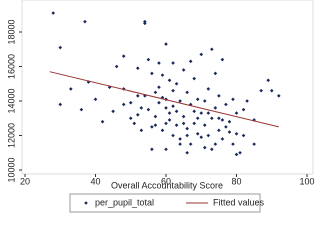 Image resolution: width=320 pixels, height=240 pixels. Describe the element at coordinates (86, 203) in the screenshot. I see `legend-marker` at that location.